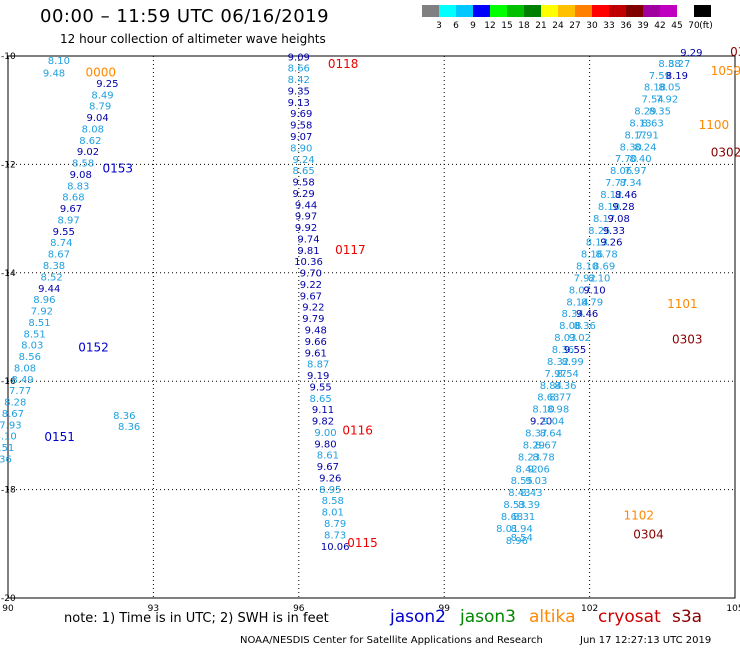 The width and height of the screenshot is (740, 650). I want to click on pass-label: 1101, so click(682, 304).